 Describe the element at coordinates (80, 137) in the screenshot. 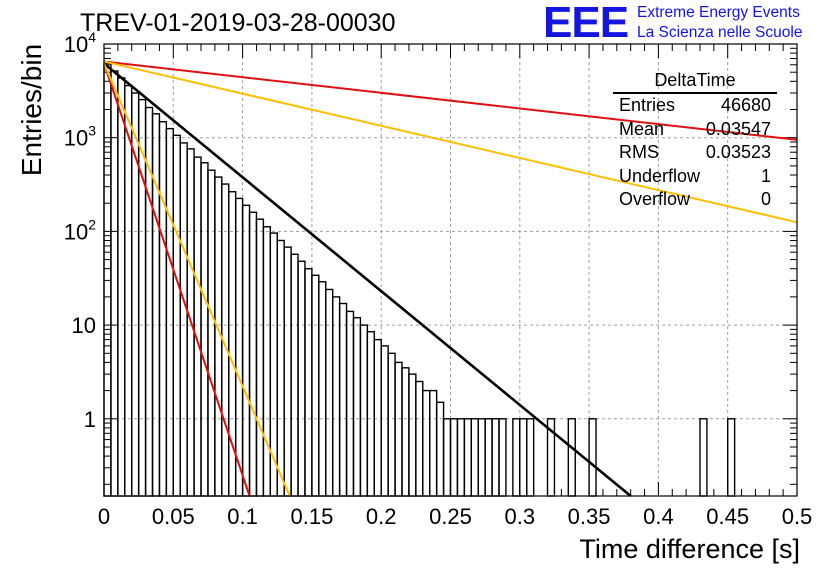

I see `y-tick-label: 10³` at that location.